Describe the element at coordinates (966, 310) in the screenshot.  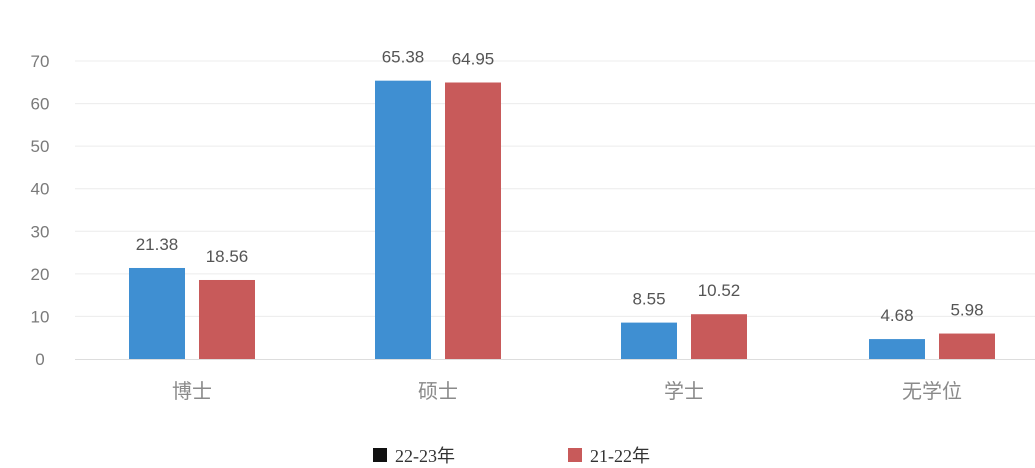
I see `data-label-series-1: 5.98` at that location.